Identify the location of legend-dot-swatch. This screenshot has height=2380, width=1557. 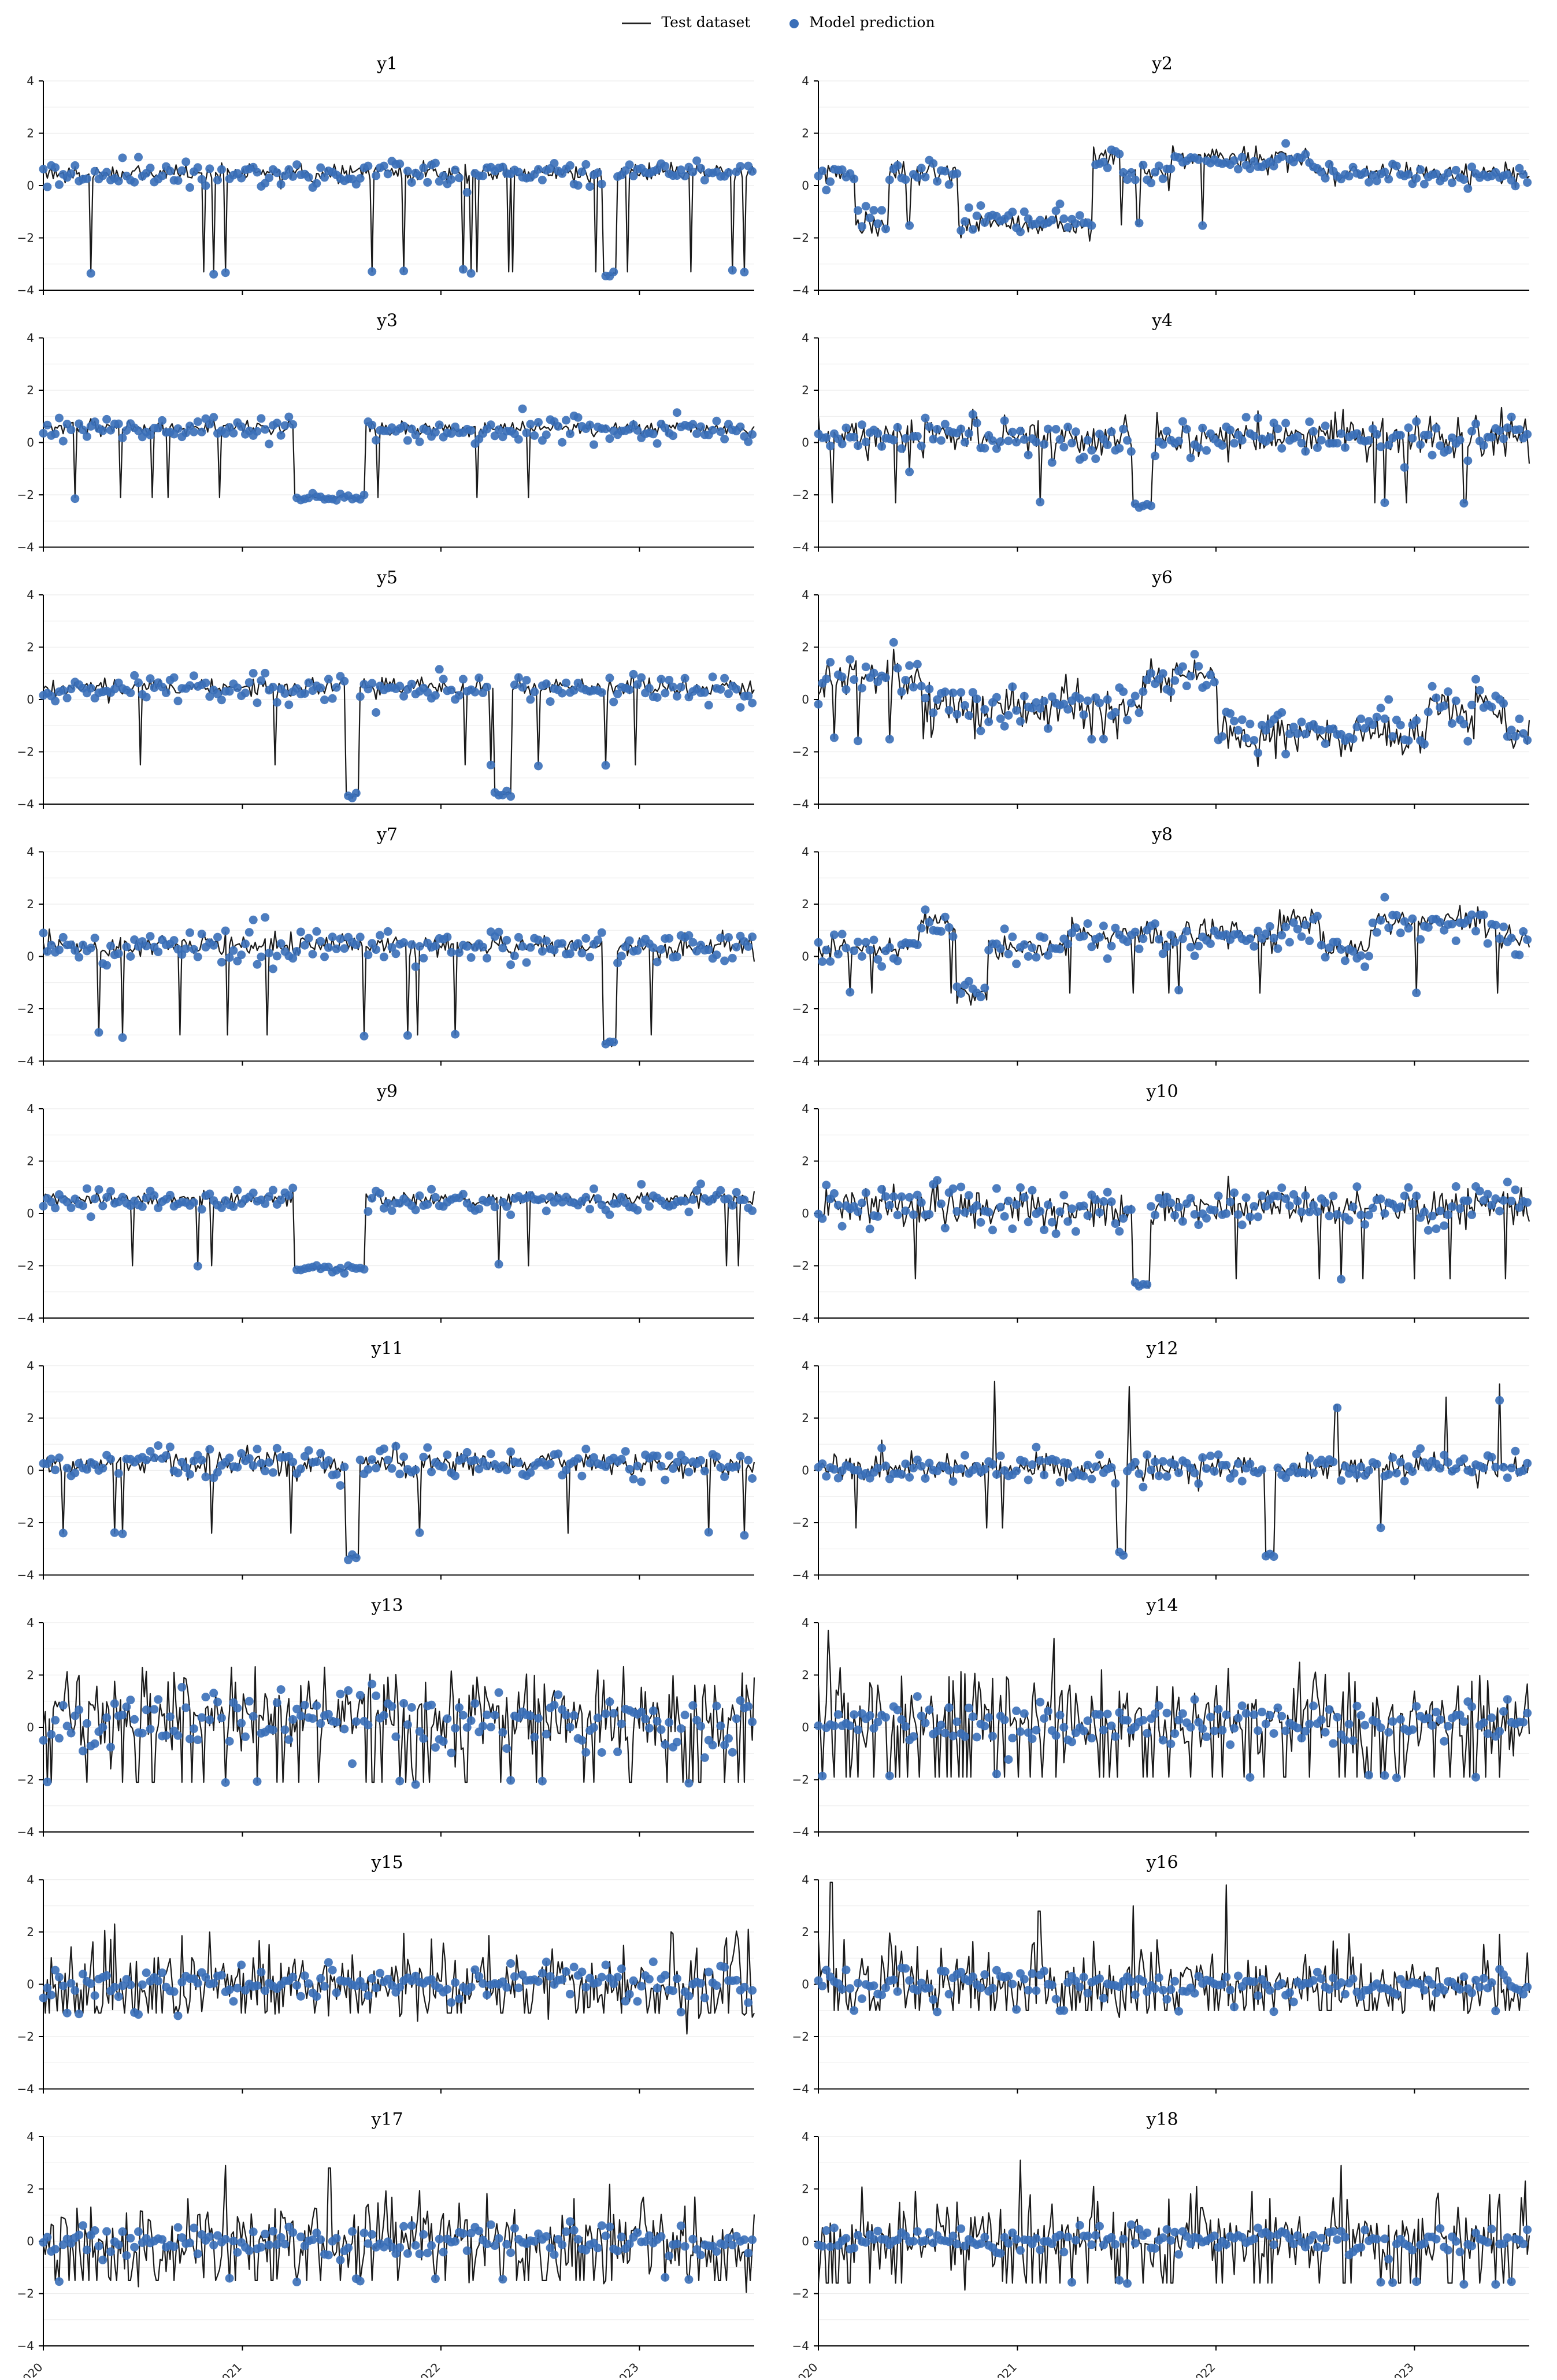
(794, 23).